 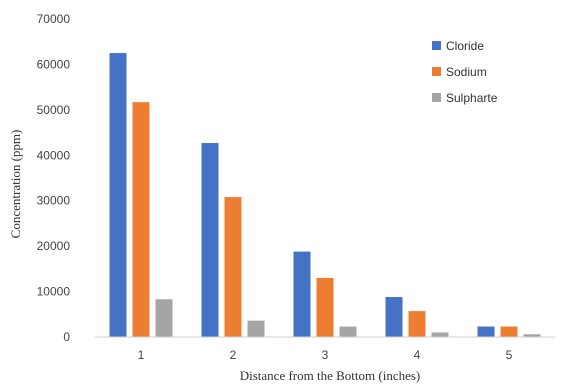 What do you see at coordinates (472, 98) in the screenshot?
I see `legend-label-sulpharte: Sulpharte` at bounding box center [472, 98].